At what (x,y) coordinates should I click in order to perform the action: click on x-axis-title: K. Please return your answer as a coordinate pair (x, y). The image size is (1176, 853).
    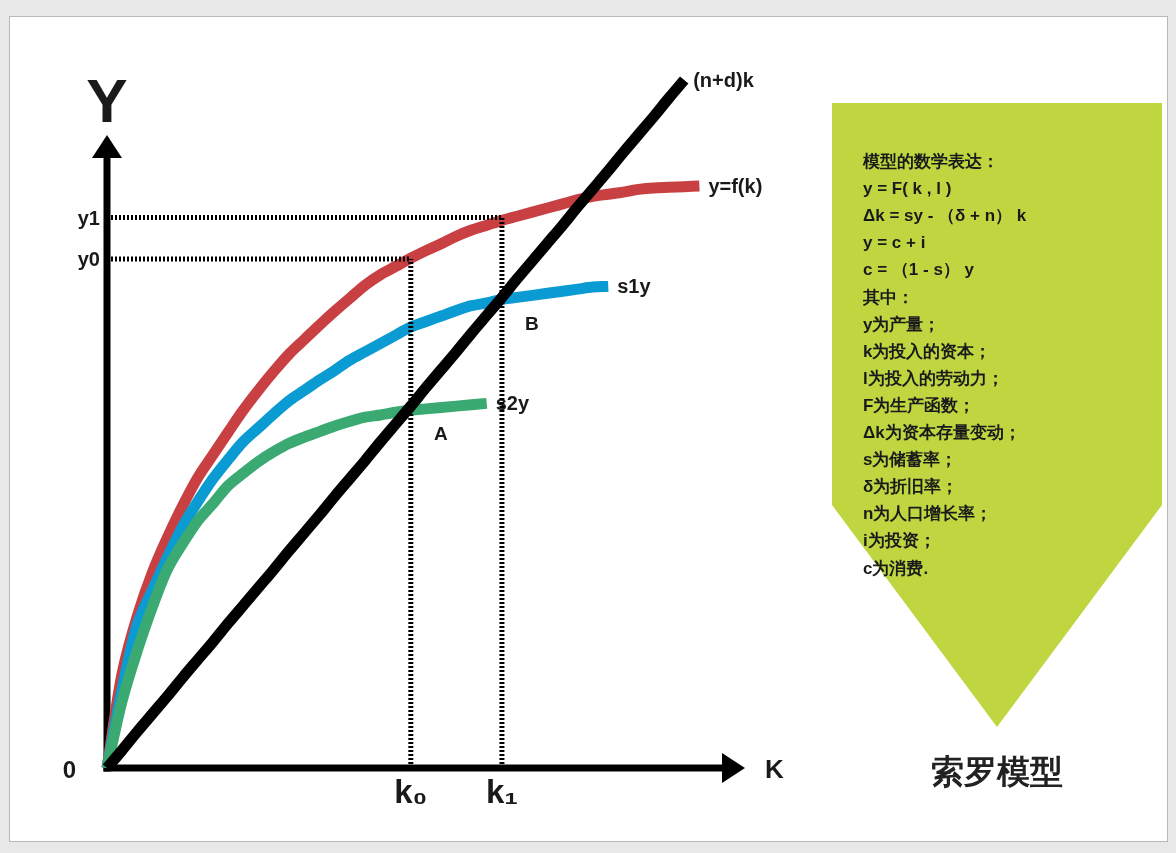
    Looking at the image, I should click on (774, 769).